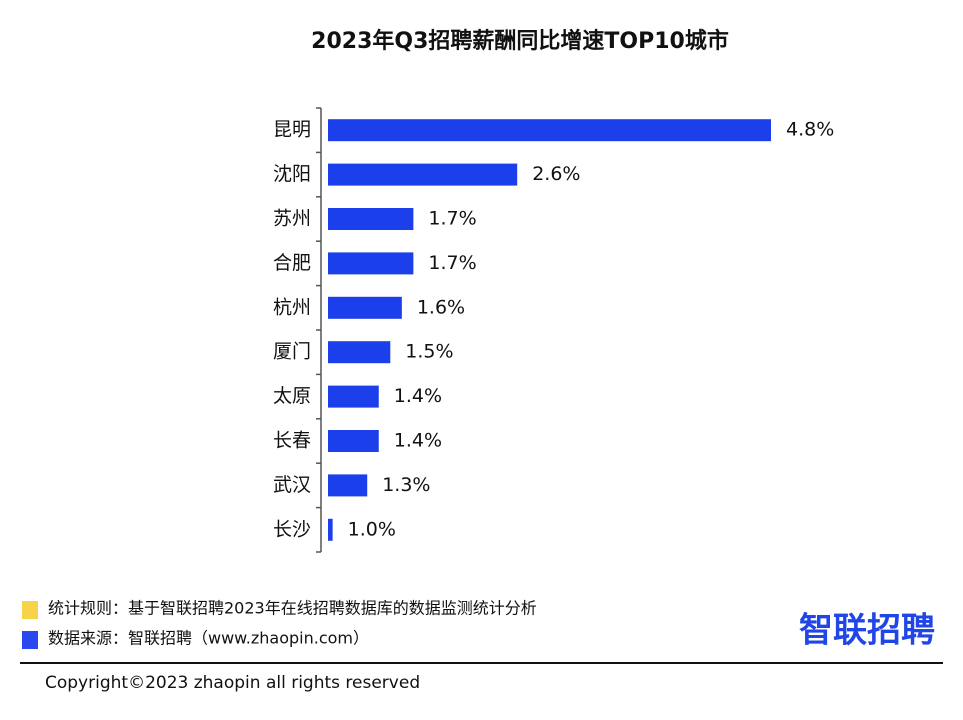 The width and height of the screenshot is (963, 720). I want to click on y-tick-label: 昆明, so click(292, 130).